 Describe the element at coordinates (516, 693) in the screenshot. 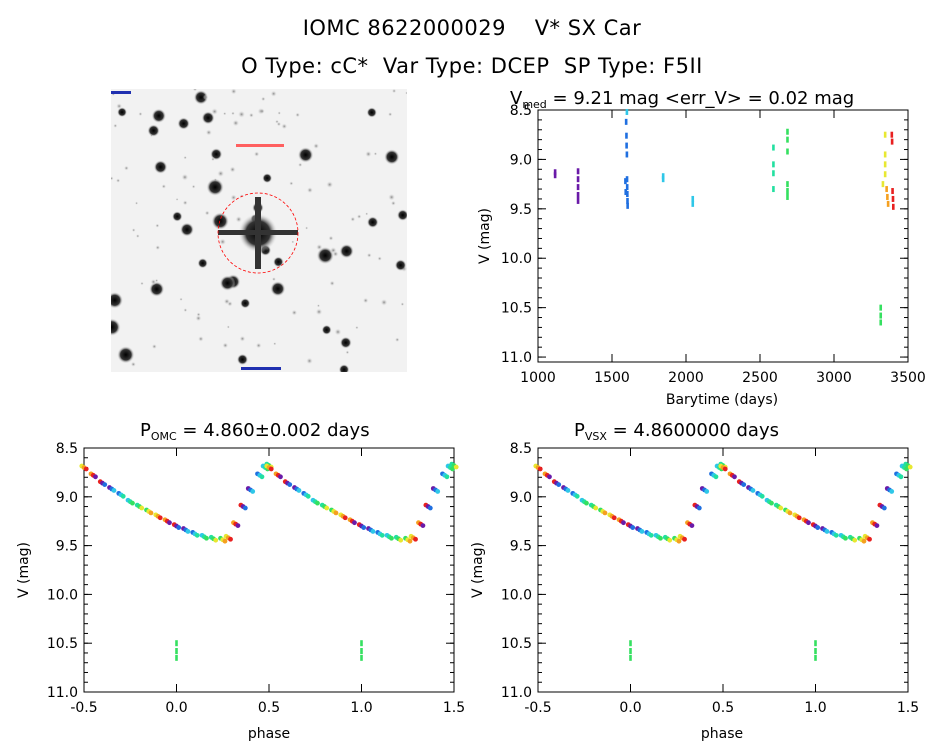

I see `phase-vsx-ytick-label: 11.0` at that location.